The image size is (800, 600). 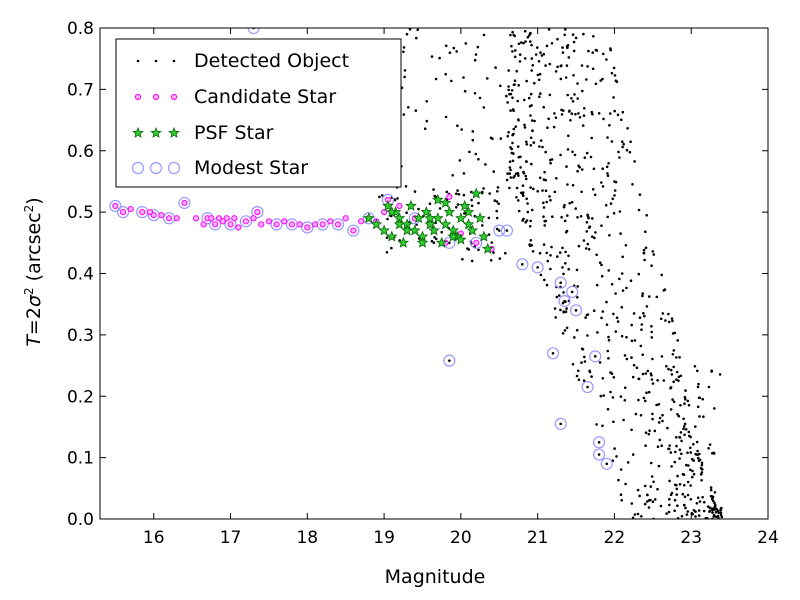 What do you see at coordinates (34, 249) in the screenshot?
I see `y-label-unit: (arcsec` at bounding box center [34, 249].